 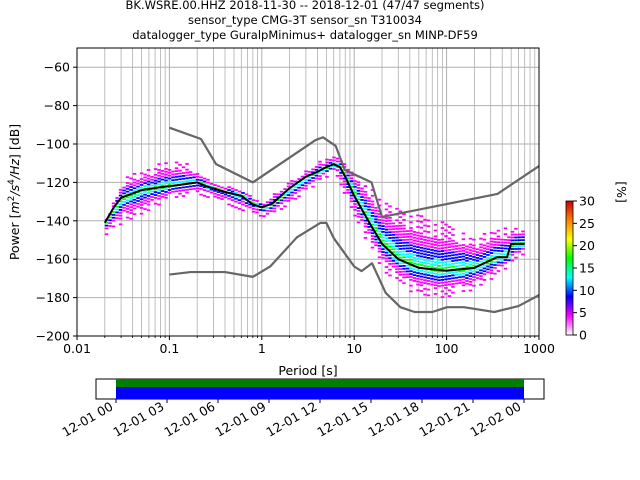 I want to click on x-tick-label: 100, so click(x=447, y=348).